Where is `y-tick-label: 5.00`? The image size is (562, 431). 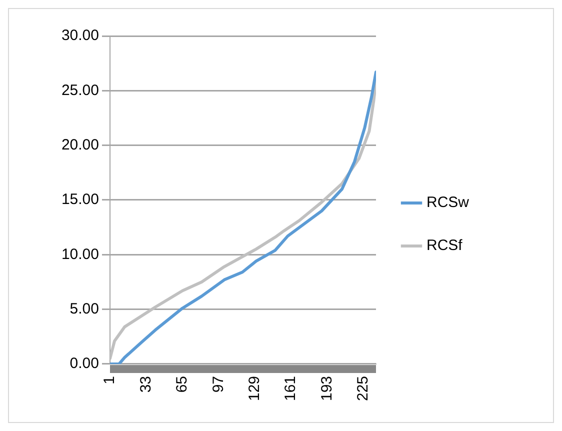
y-tick-label: 5.00 is located at coordinates (84, 309).